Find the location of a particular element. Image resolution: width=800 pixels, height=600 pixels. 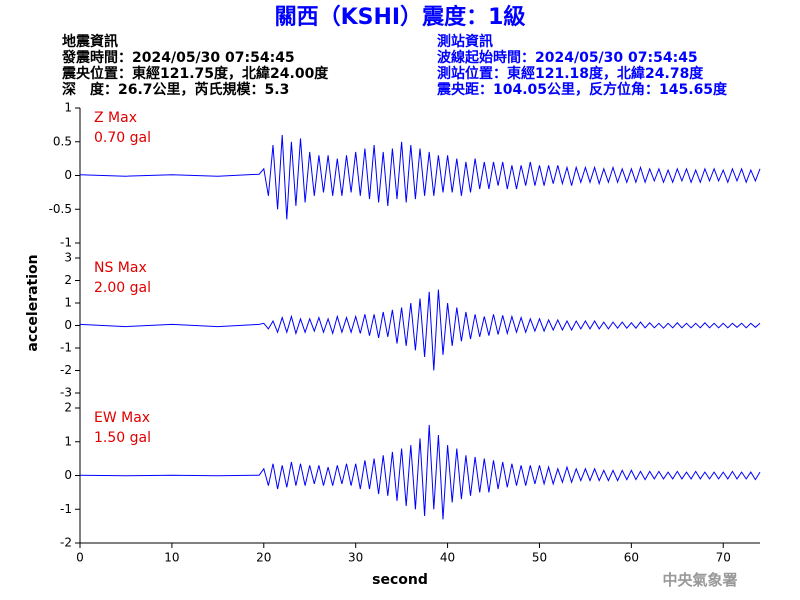

info-left: 發震時間：2024/05/30 07:54:45 is located at coordinates (178, 57).